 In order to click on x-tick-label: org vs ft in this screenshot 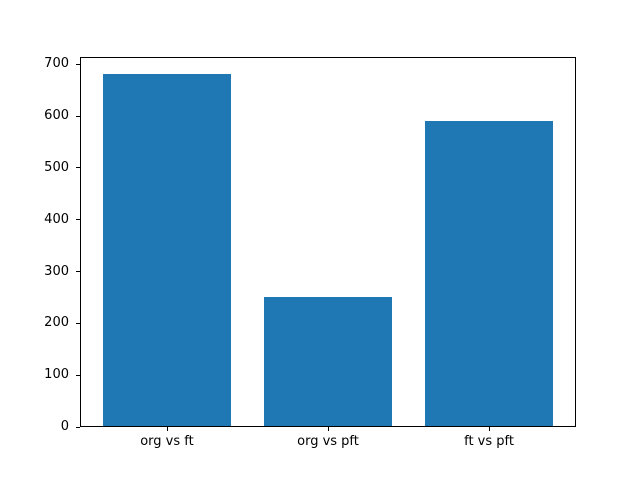, I will do `click(167, 441)`.